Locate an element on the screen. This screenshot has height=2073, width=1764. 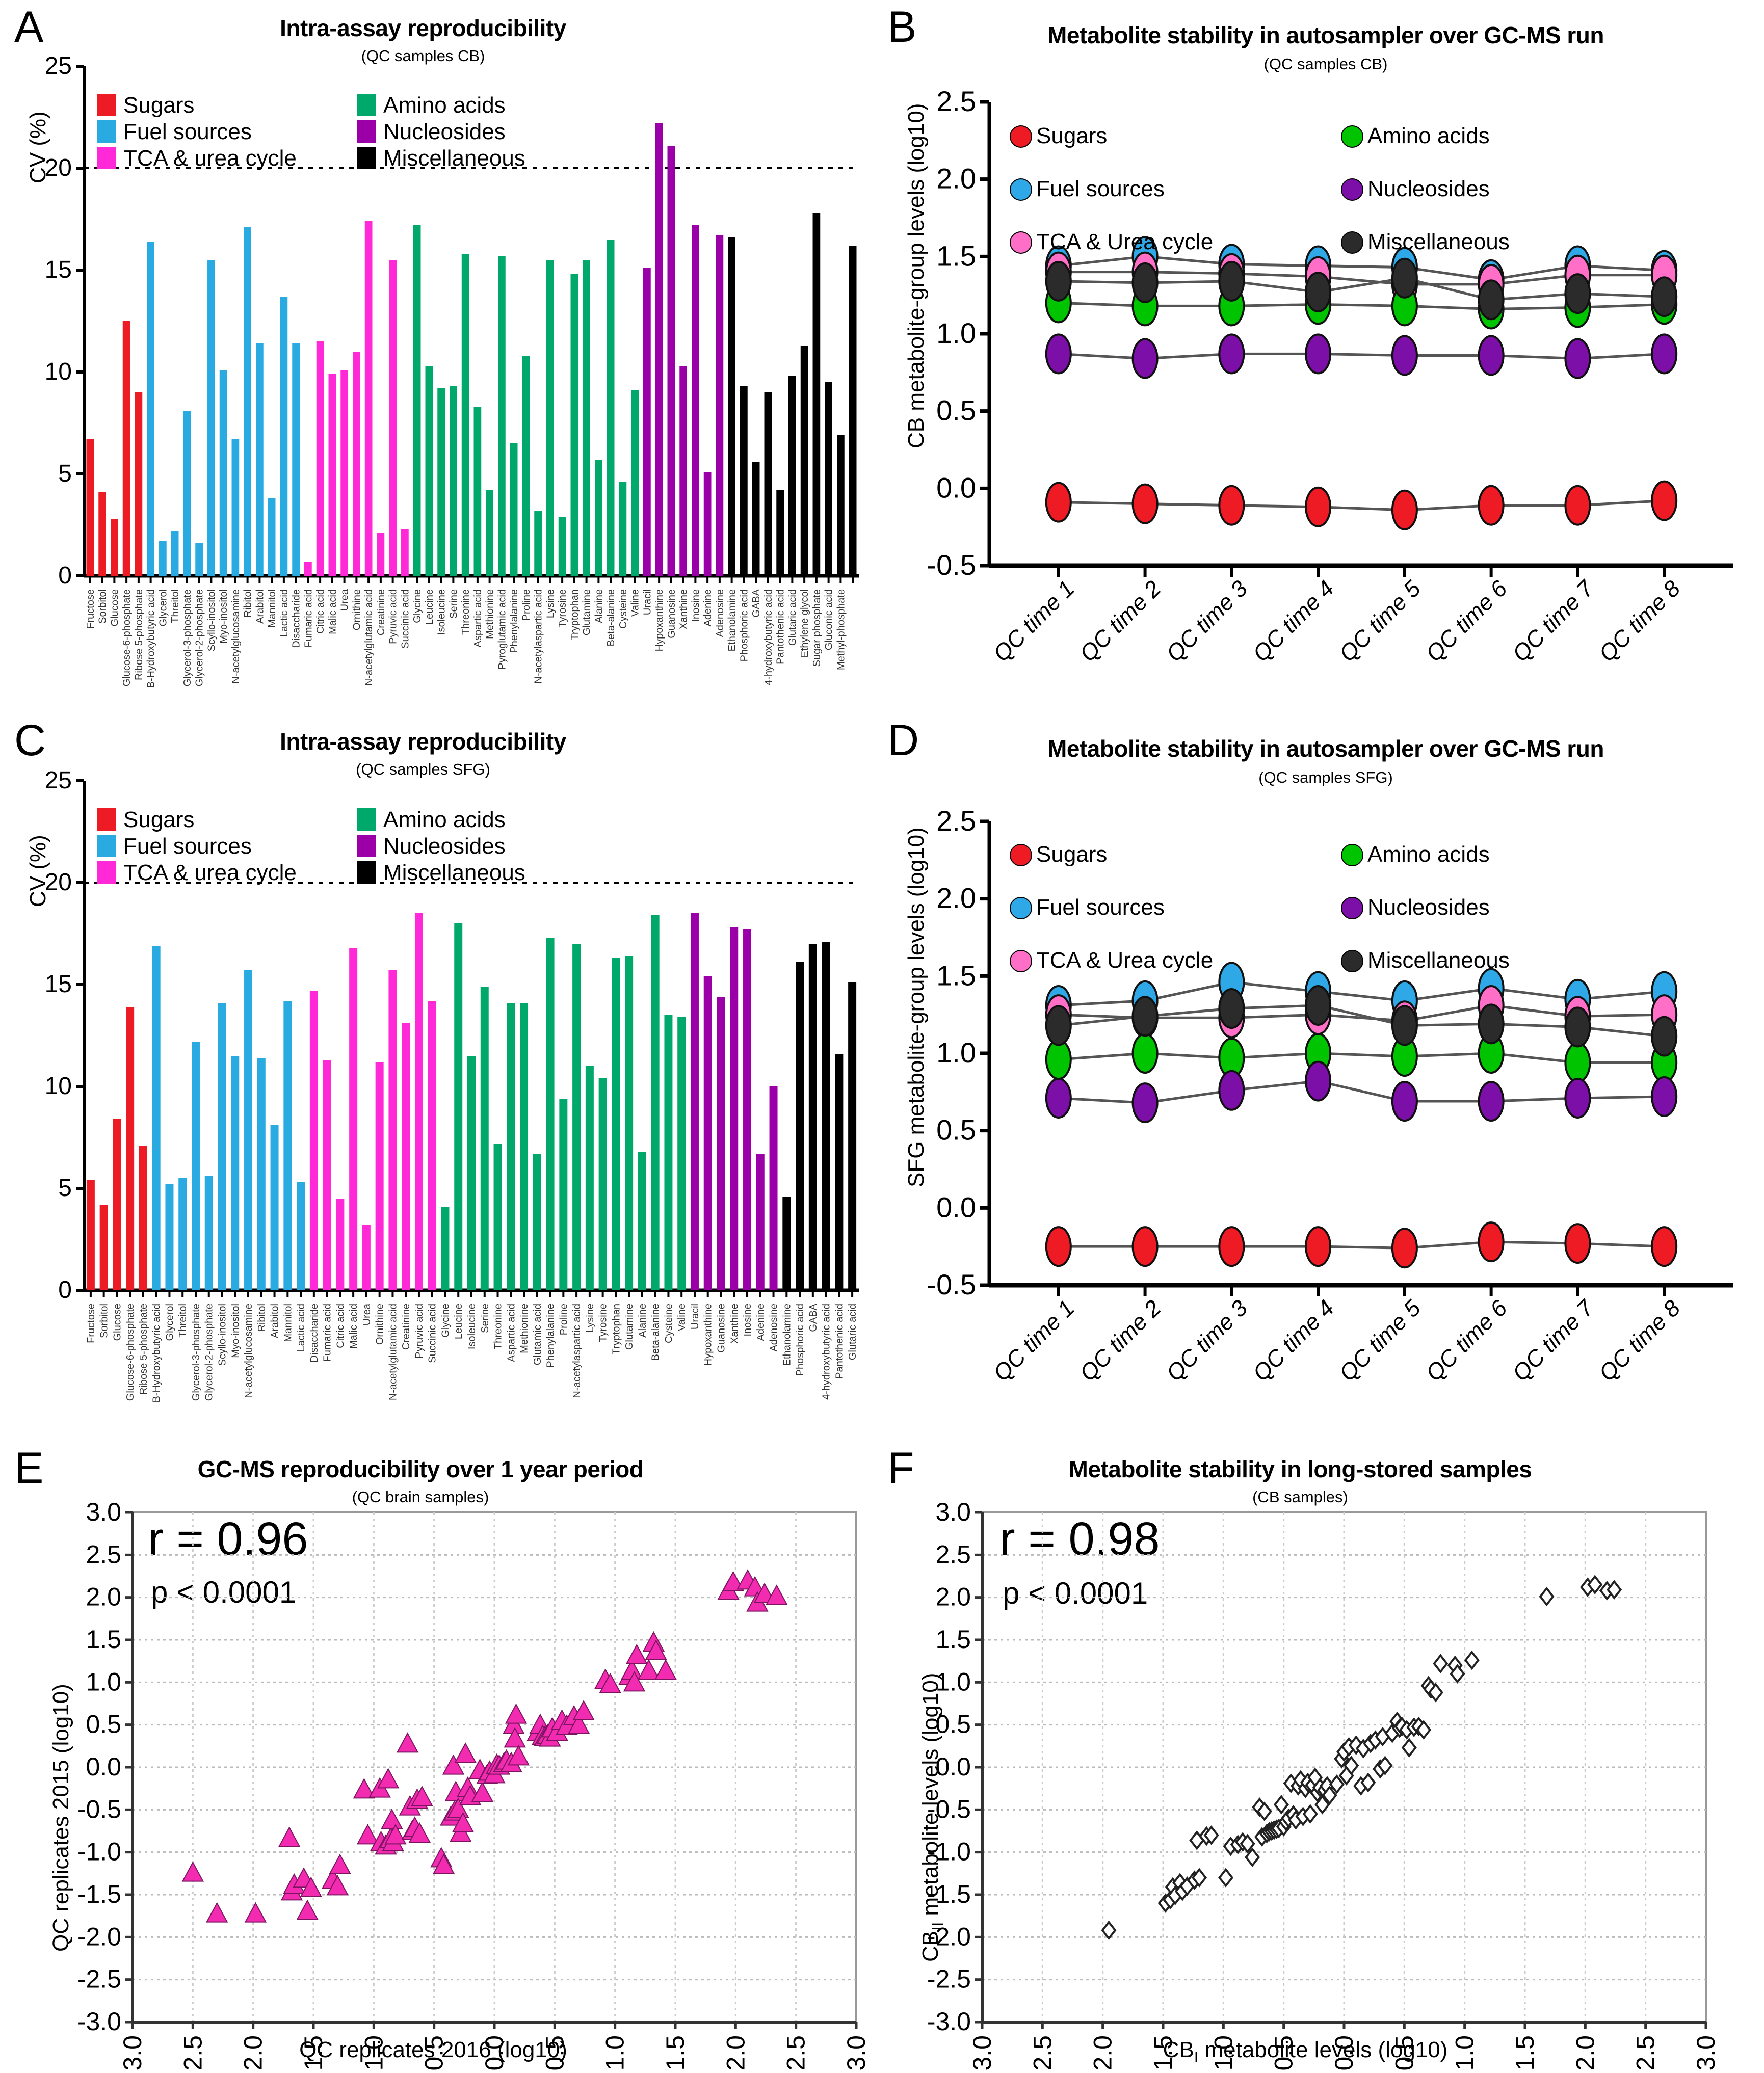
svg-text: 0.0 is located at coordinates (956, 1207).